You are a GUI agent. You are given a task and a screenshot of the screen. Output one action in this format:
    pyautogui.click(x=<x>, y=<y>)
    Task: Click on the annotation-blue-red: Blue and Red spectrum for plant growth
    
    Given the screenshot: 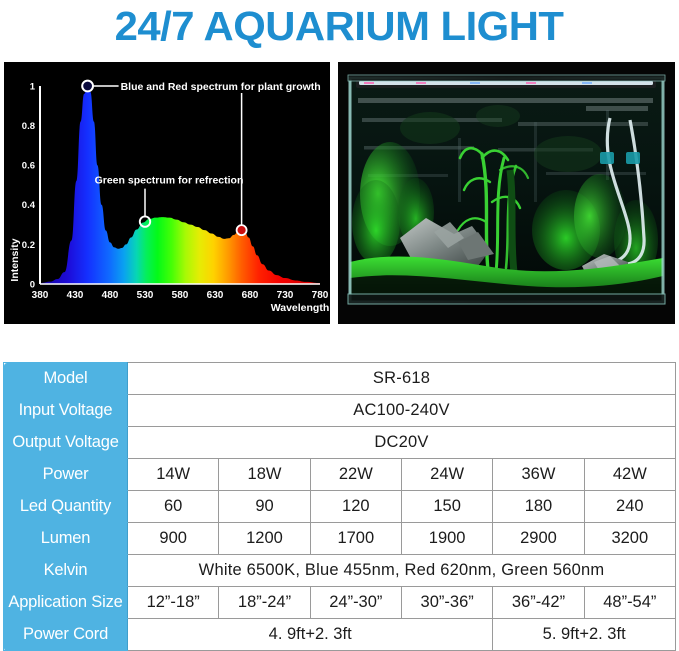 What is the action you would take?
    pyautogui.click(x=201, y=158)
    